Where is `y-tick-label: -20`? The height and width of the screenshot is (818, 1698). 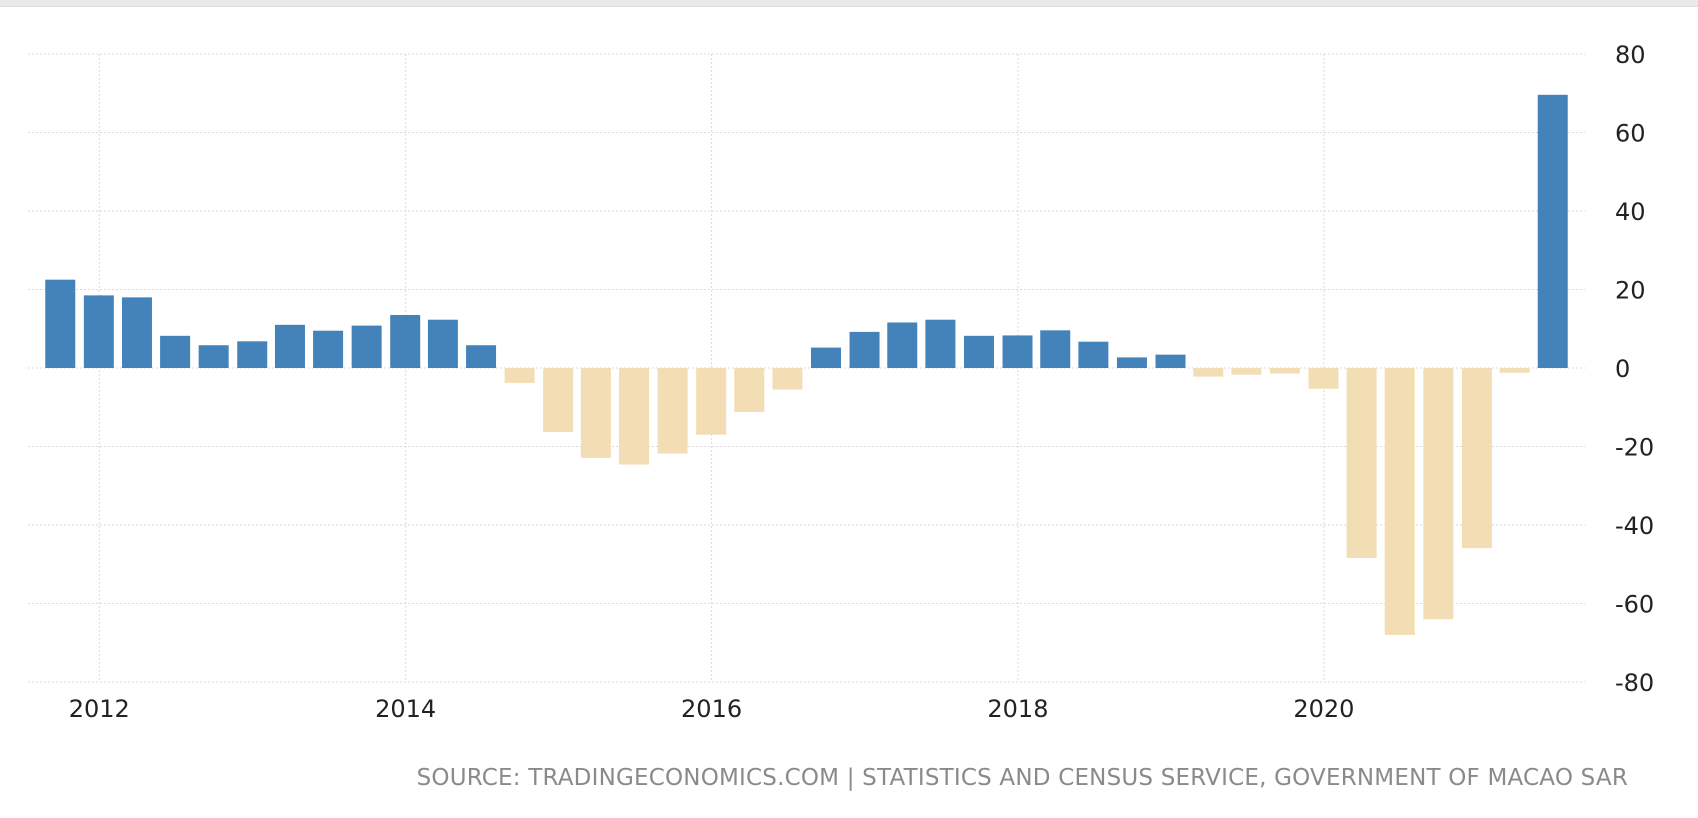
y-tick-label: -20 is located at coordinates (1634, 448).